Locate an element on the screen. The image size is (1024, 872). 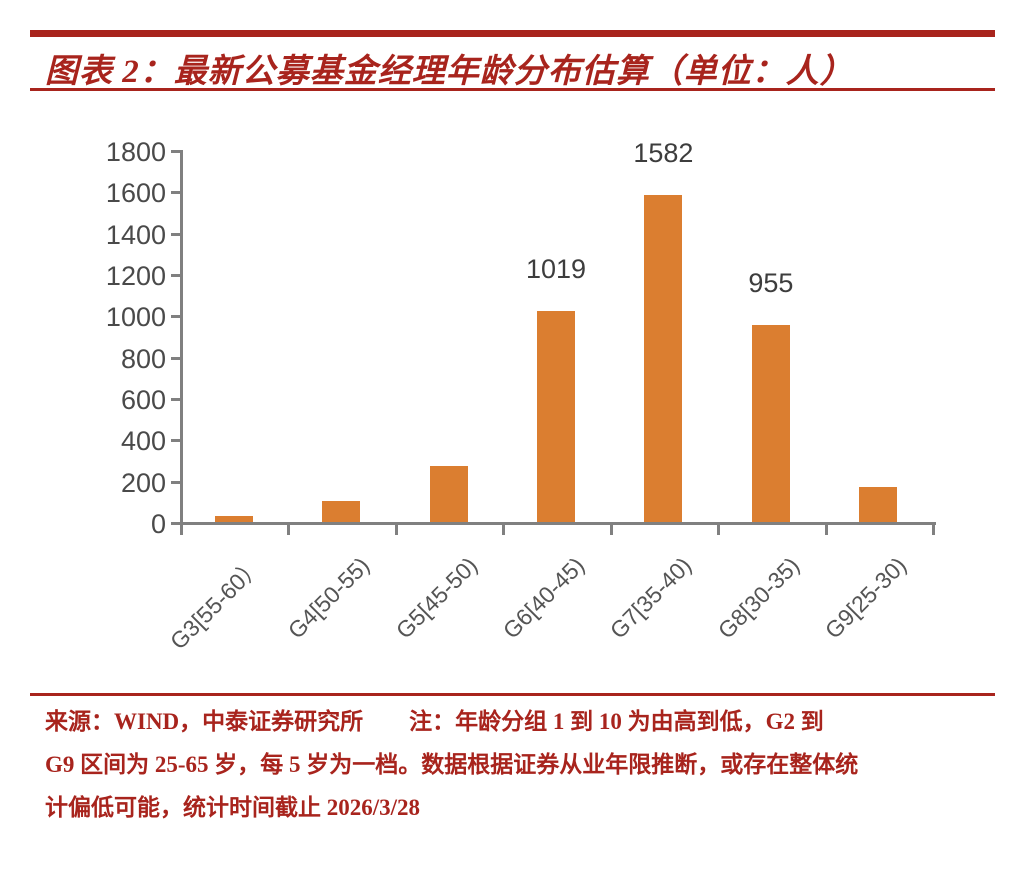
y-axis-tick-label: 1800 is located at coordinates (135, 152).